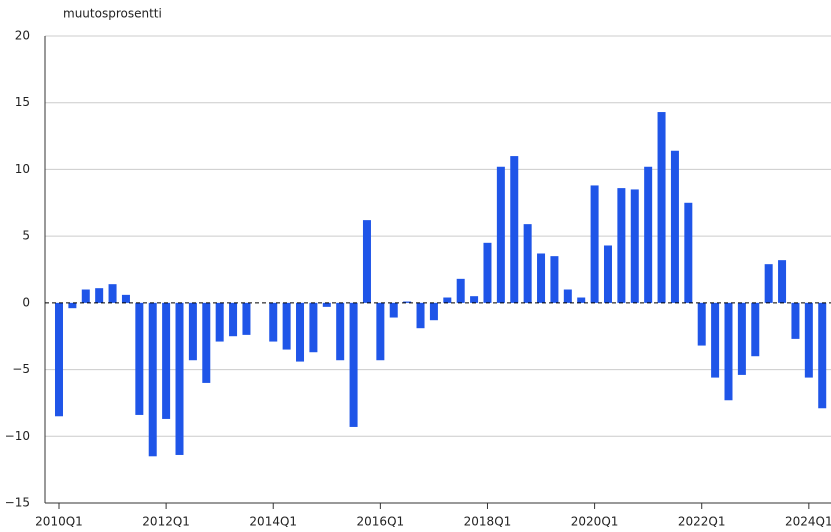 The width and height of the screenshot is (831, 532). I want to click on x-tick-label: 2018Q1, so click(488, 522).